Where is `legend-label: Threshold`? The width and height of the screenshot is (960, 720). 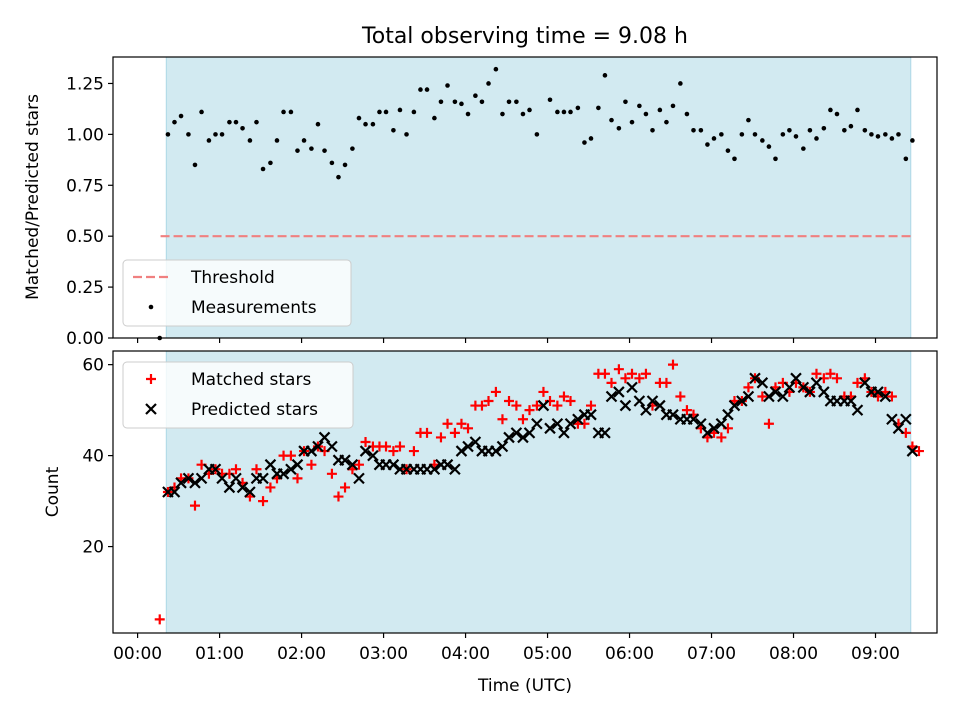 legend-label: Threshold is located at coordinates (232, 278).